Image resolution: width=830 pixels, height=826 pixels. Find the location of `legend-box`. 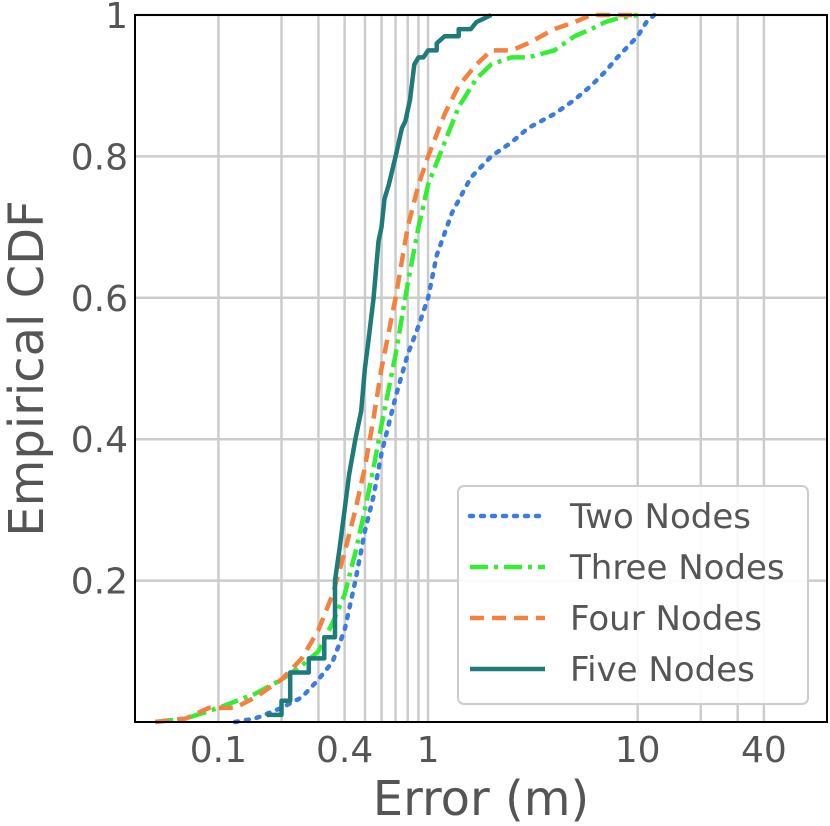

legend-box is located at coordinates (633, 595).